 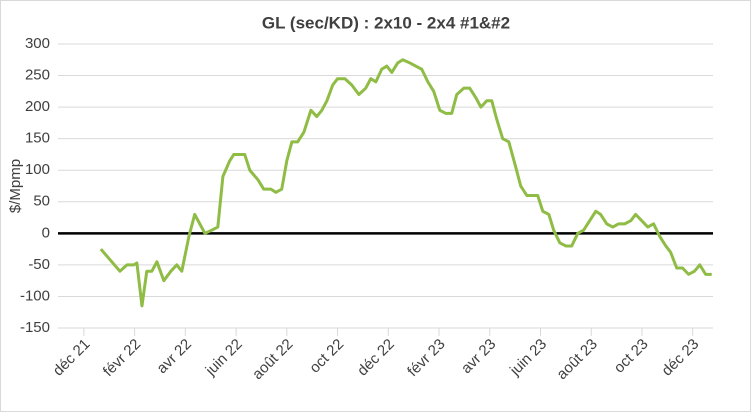 I want to click on y-tick-label: 300, so click(x=37, y=43).